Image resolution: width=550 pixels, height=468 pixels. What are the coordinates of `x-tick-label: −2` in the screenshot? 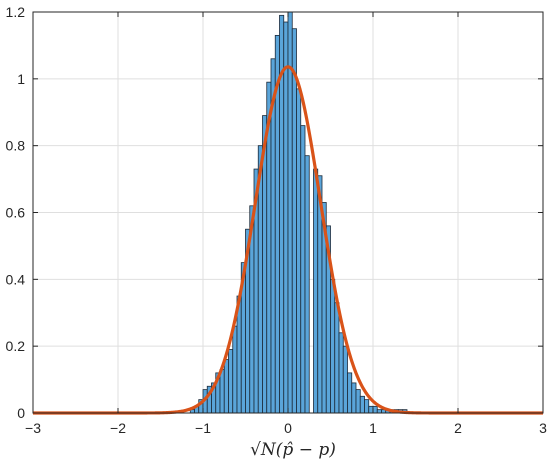 It's located at (118, 428).